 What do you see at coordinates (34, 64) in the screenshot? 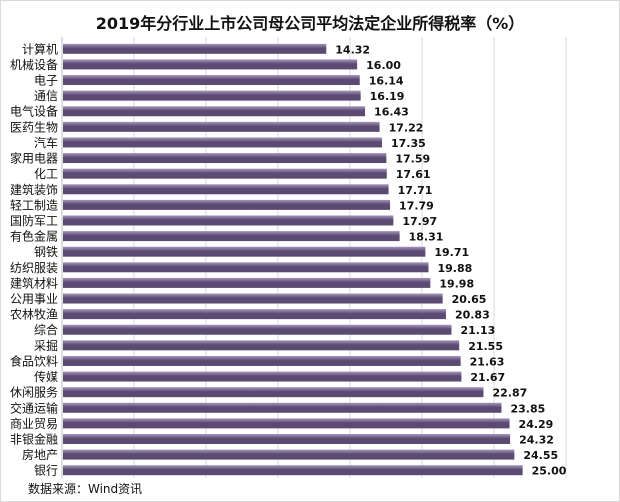
I see `category-label: 机械设备` at bounding box center [34, 64].